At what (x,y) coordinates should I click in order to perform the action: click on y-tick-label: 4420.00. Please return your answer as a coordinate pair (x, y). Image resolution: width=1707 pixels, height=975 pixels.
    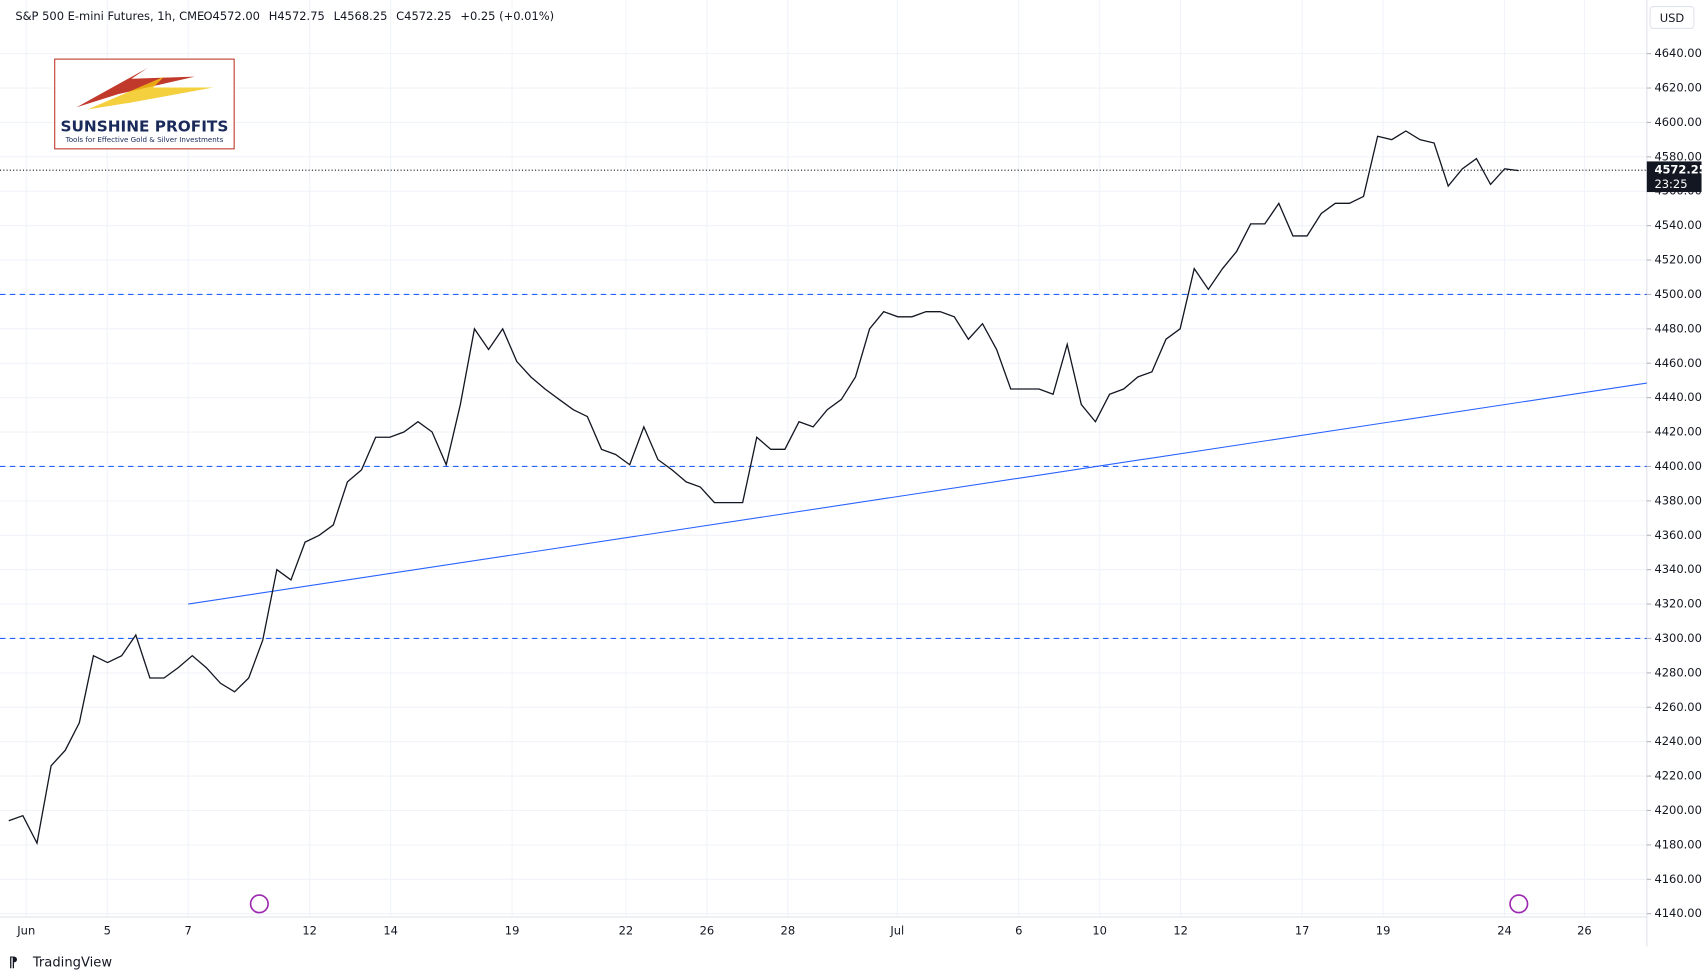
    Looking at the image, I should click on (1677, 432).